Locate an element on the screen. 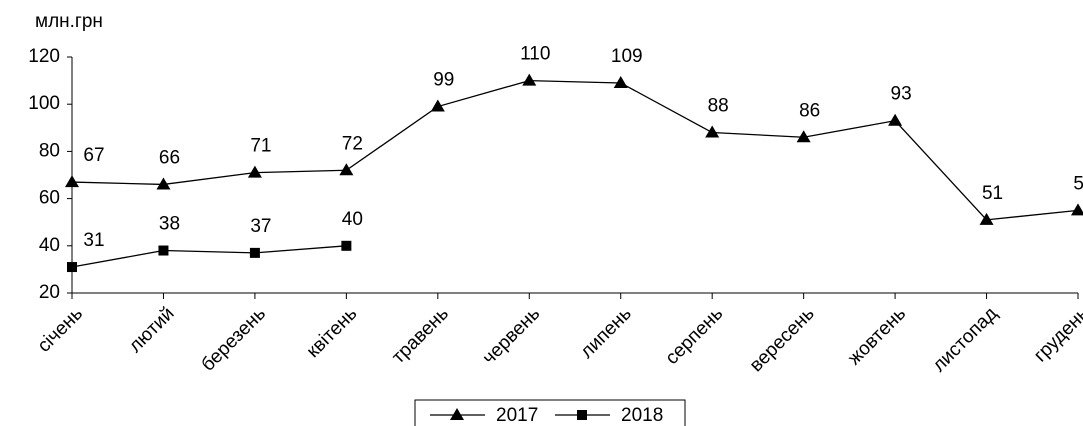  x-tick-label: травень is located at coordinates (420, 335).